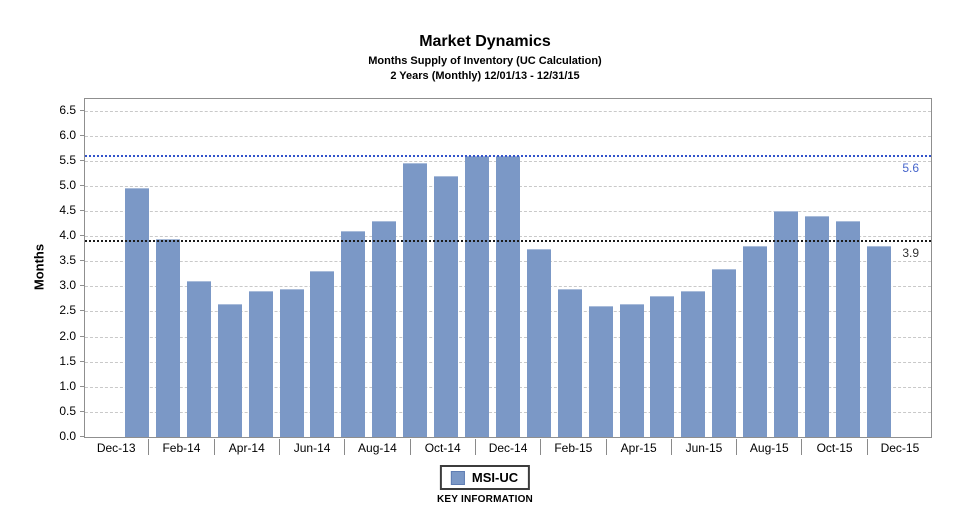  What do you see at coordinates (67, 385) in the screenshot?
I see `y-tick-label: 1.0` at bounding box center [67, 385].